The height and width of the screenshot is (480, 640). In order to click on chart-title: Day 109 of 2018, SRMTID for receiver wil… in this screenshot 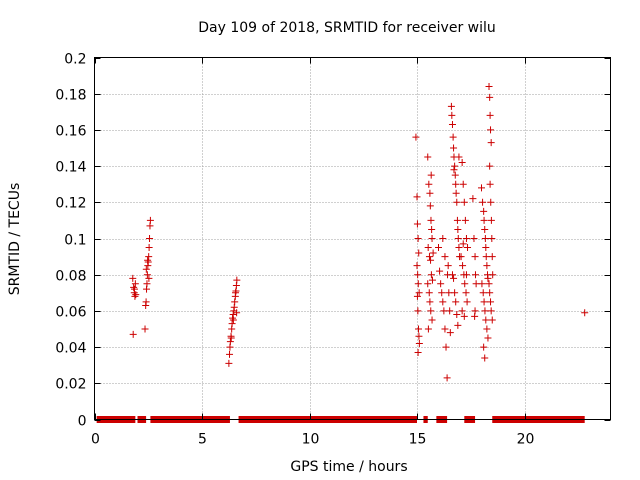, I will do `click(347, 28)`.